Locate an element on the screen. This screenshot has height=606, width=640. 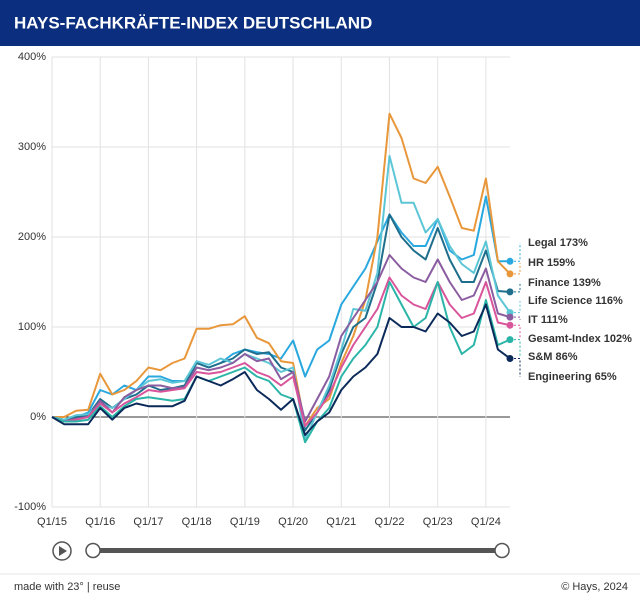
header-bar is located at coordinates (320, 23).